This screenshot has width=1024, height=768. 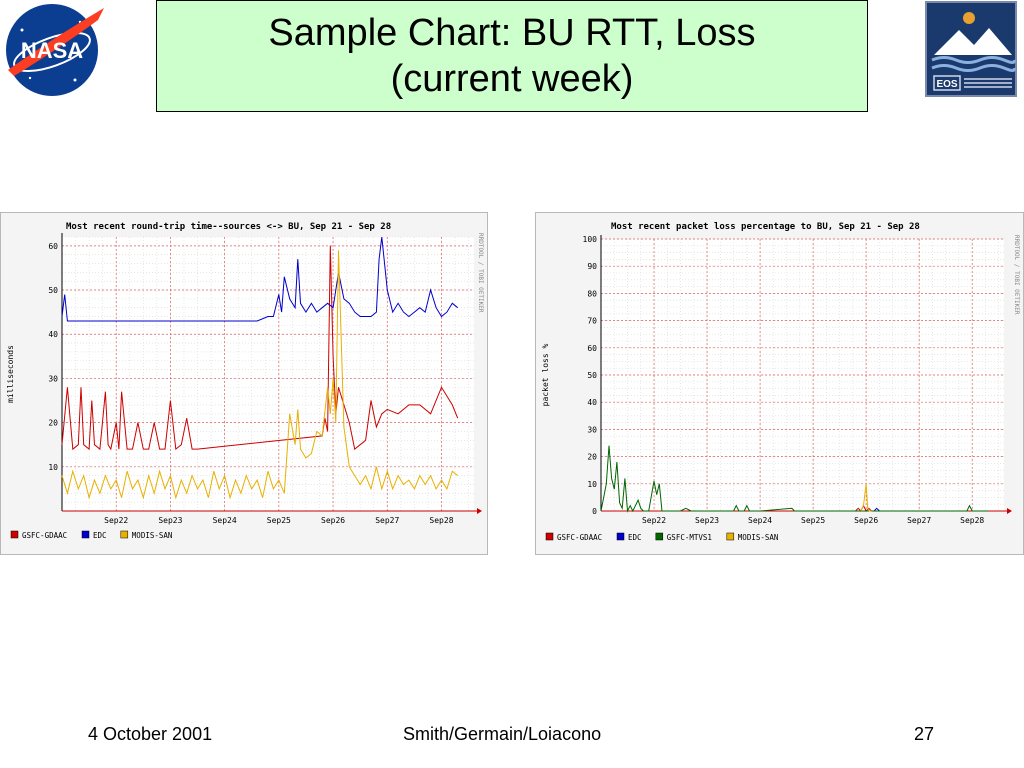 I want to click on svg-text: NASA, so click(x=52, y=50).